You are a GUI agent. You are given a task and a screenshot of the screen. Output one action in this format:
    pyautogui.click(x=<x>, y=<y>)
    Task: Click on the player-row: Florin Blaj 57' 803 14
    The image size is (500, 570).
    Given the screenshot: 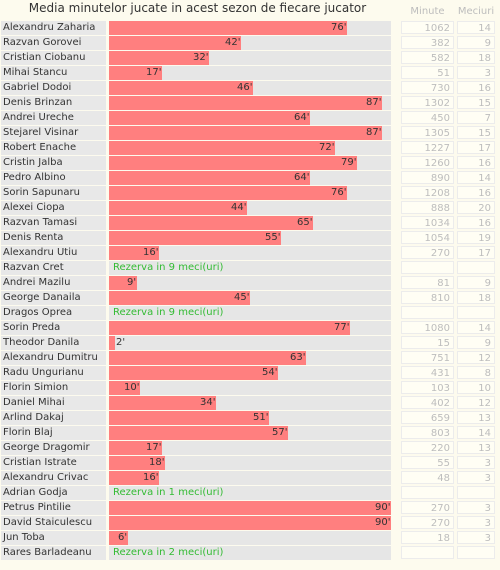 What is the action you would take?
    pyautogui.click(x=250, y=433)
    